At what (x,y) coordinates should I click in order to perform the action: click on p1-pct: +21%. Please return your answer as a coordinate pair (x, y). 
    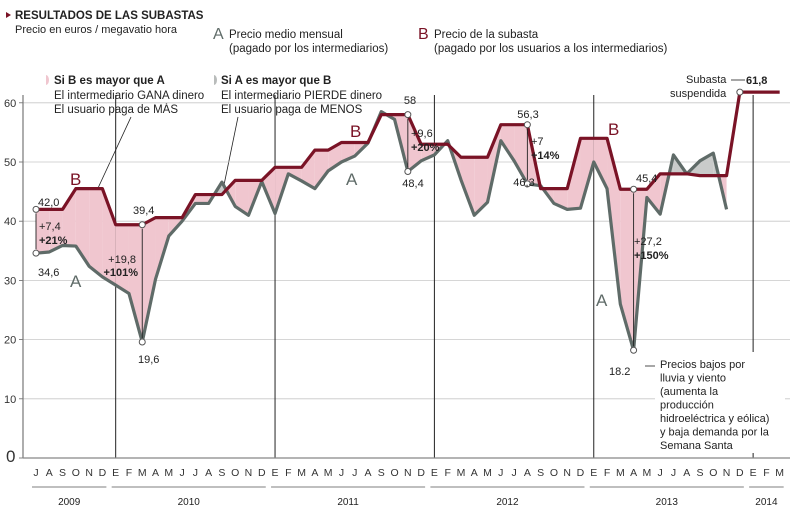
    Looking at the image, I should click on (53, 241).